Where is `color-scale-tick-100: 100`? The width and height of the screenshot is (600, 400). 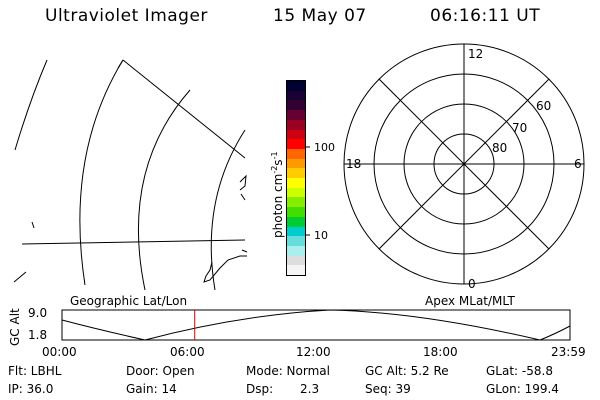
color-scale-tick-100: 100 is located at coordinates (324, 147).